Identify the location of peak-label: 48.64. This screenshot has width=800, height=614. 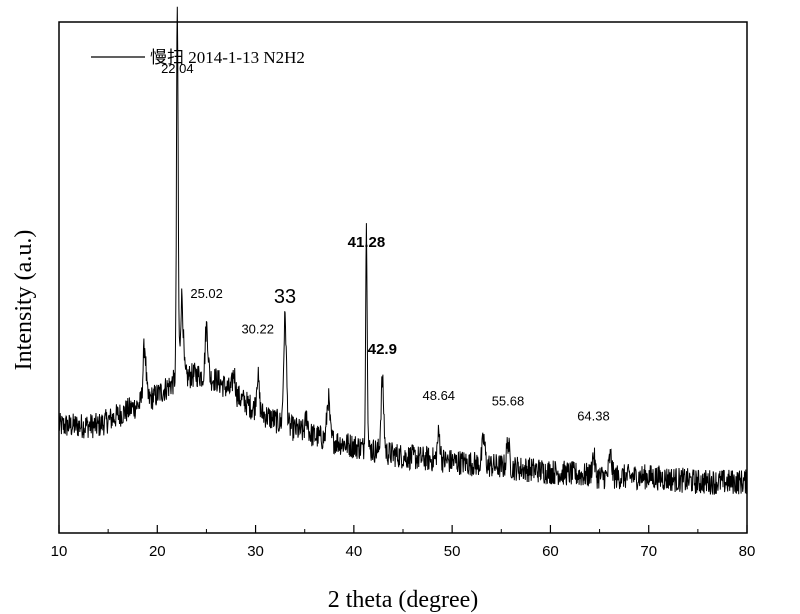
(439, 395).